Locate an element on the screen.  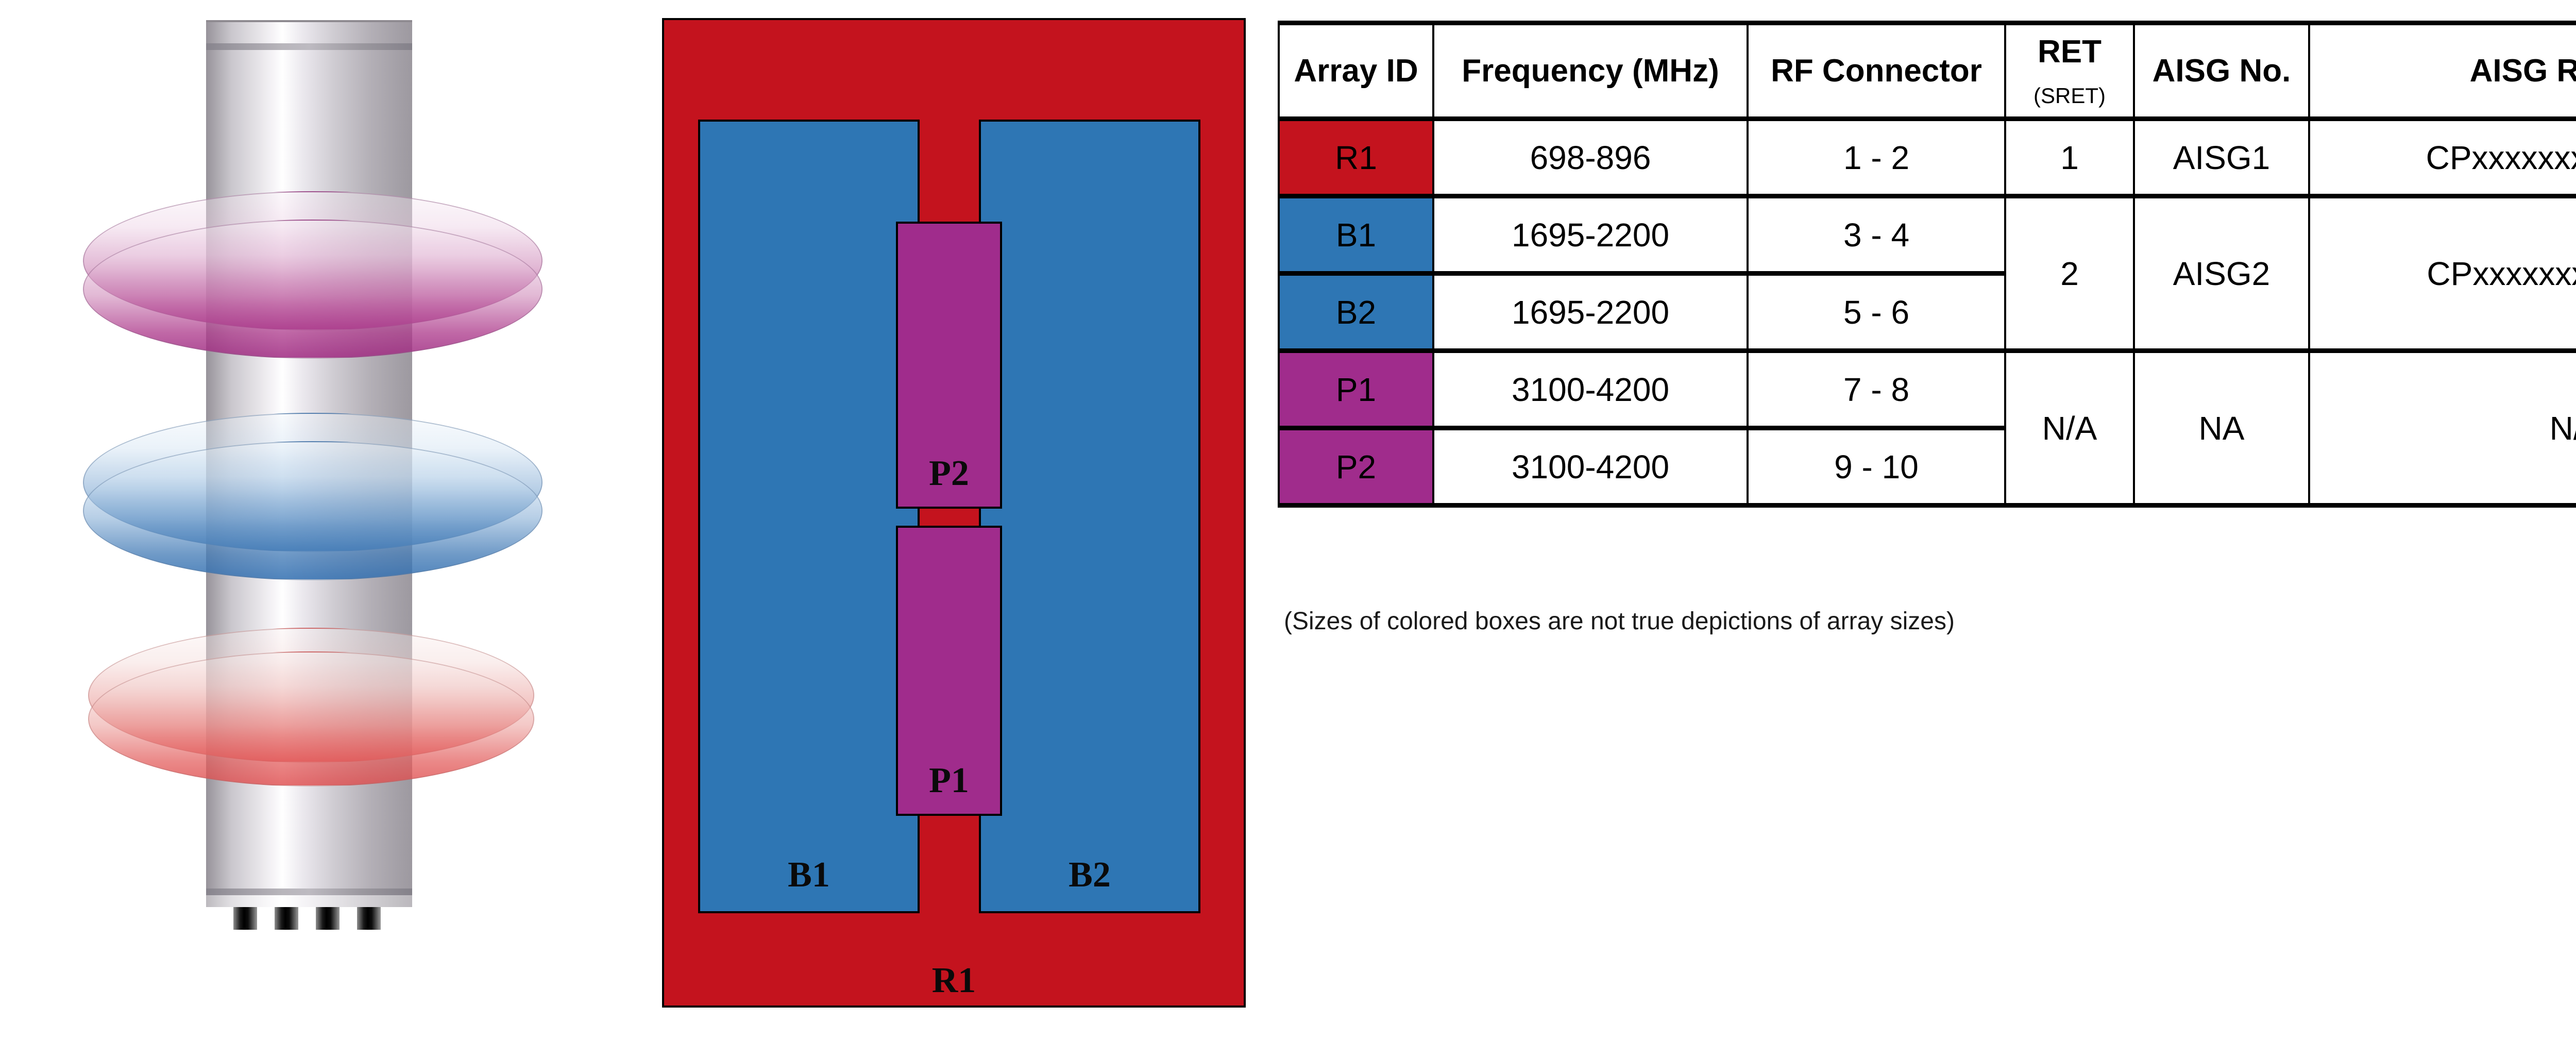
red-beam-disc-lower is located at coordinates (311, 718).